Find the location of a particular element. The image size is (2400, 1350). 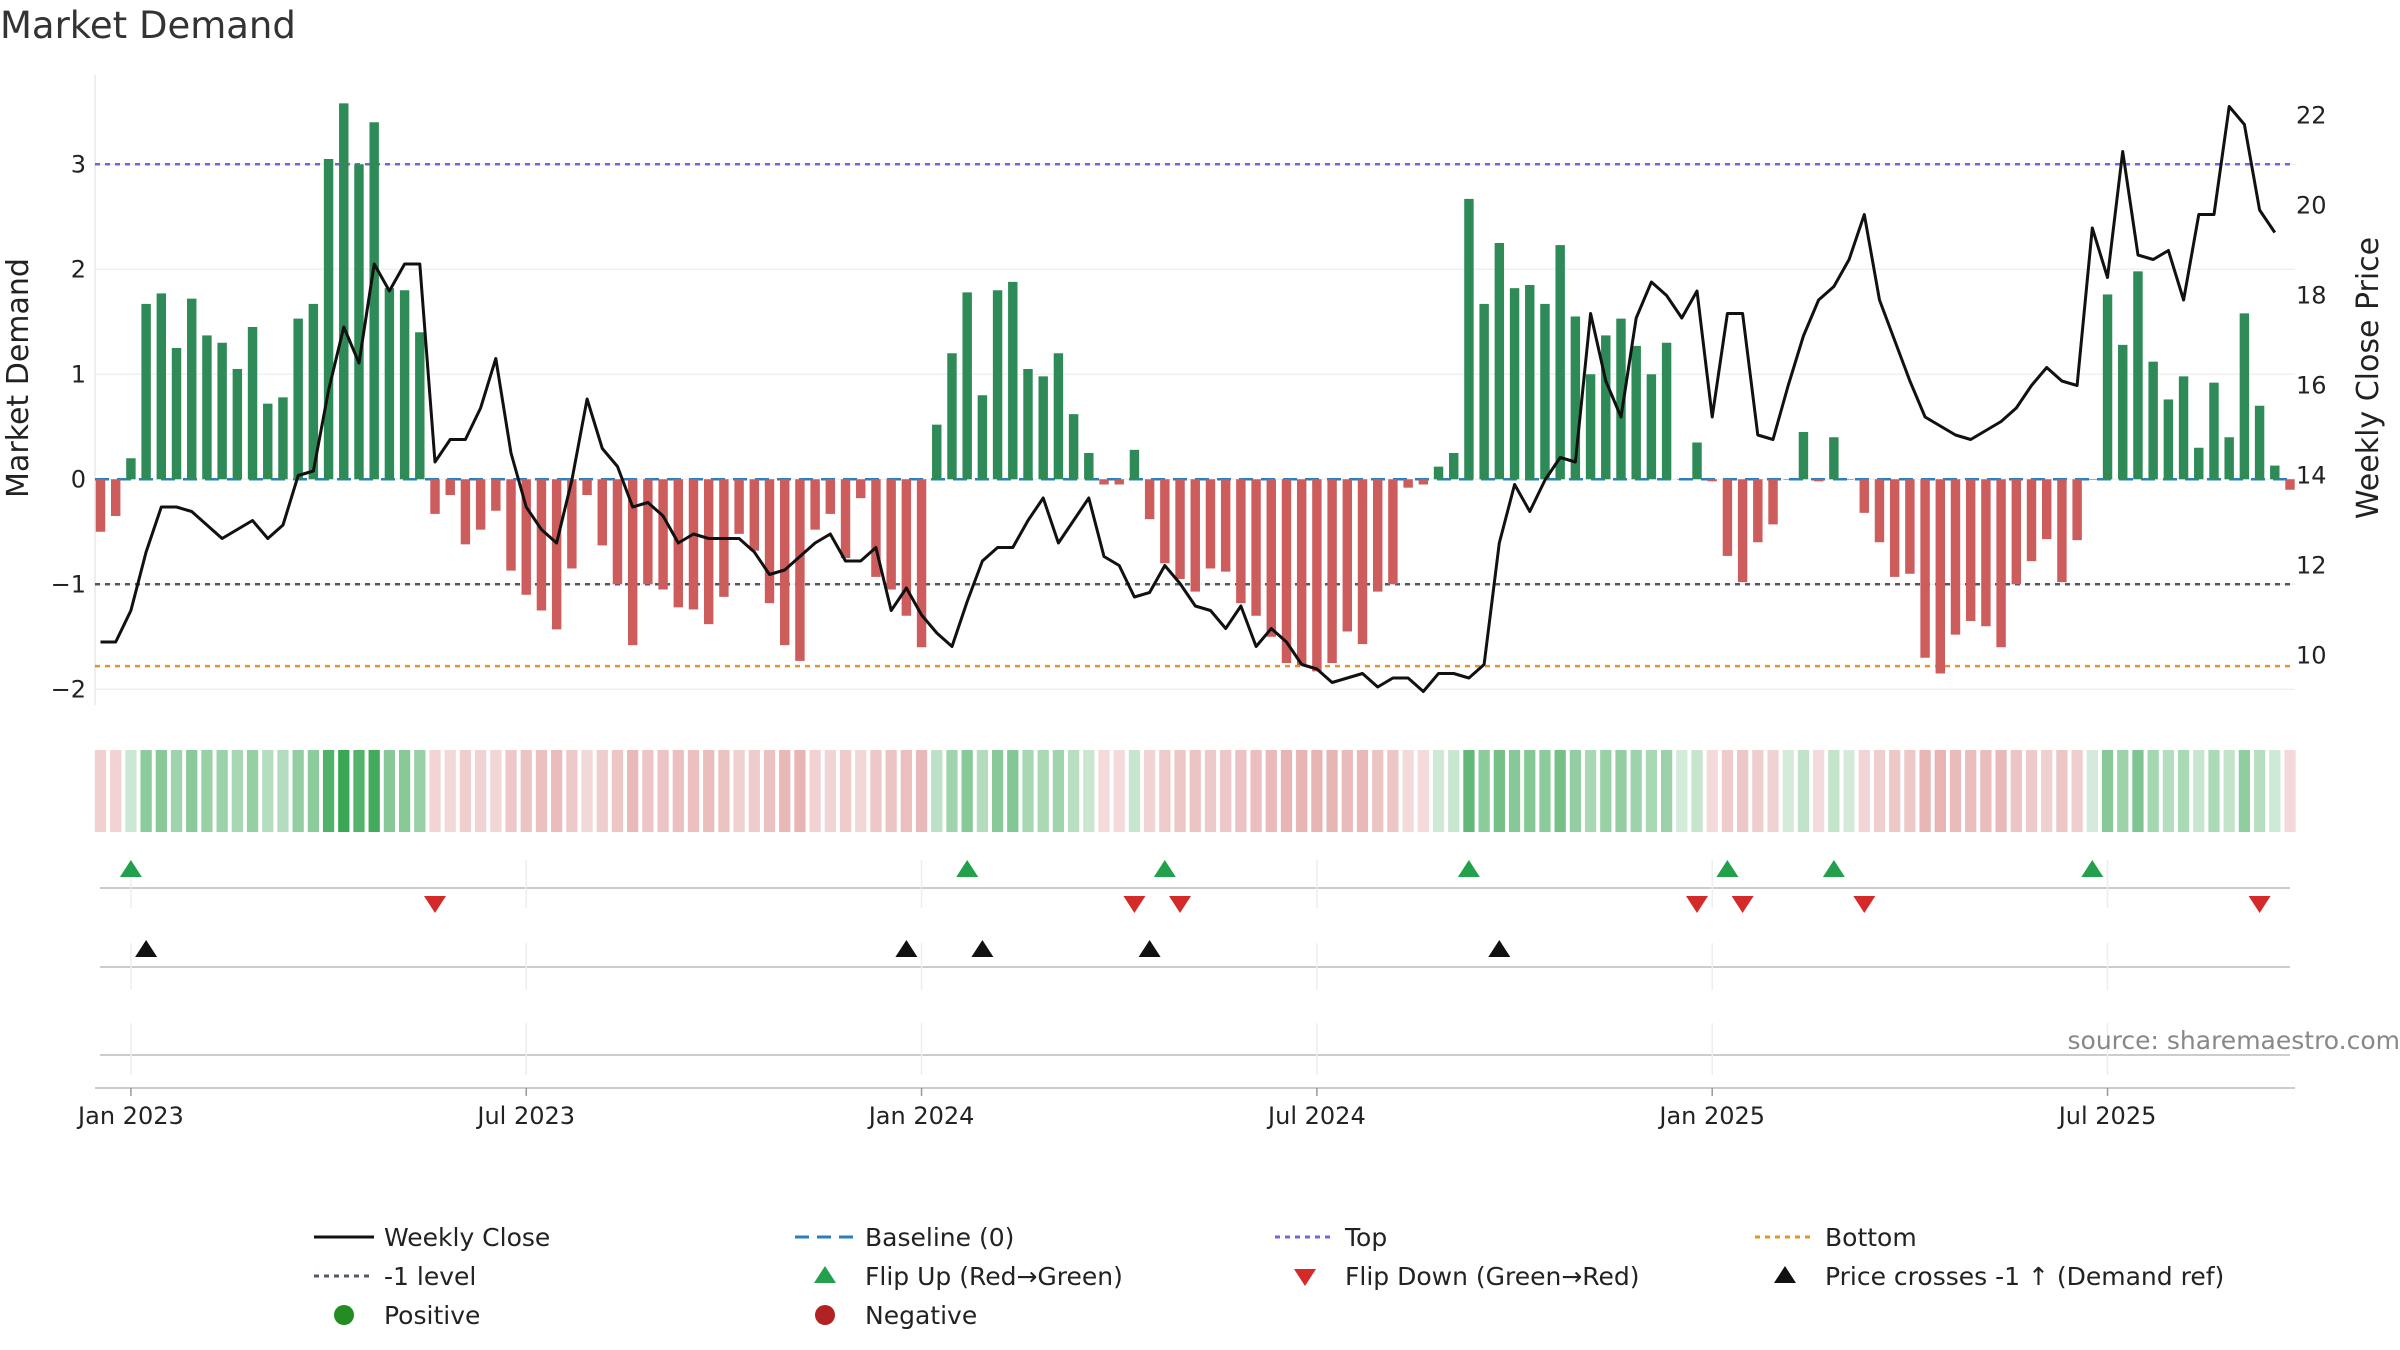

legend-label-negative: Negative is located at coordinates (921, 1315).